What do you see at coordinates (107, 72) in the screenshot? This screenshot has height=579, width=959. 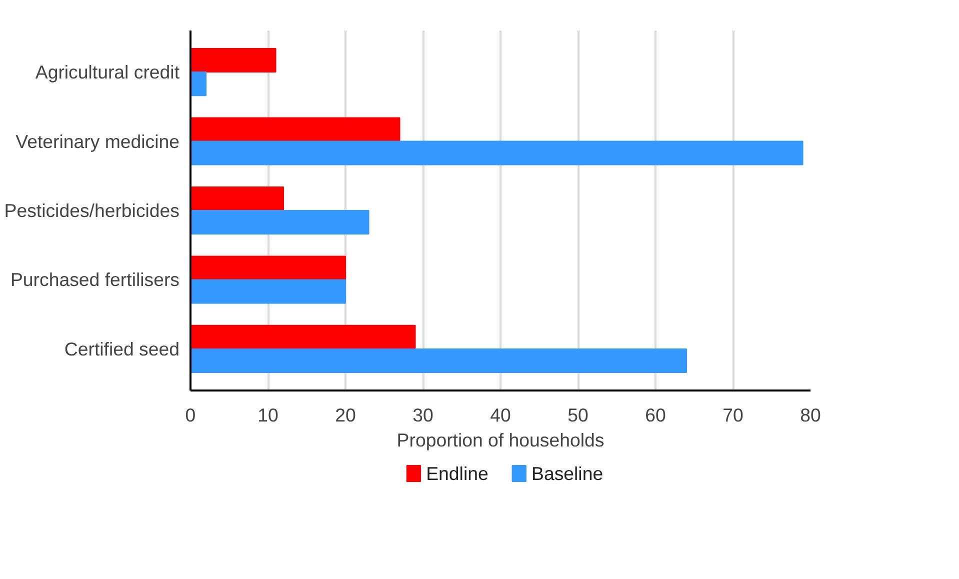 I see `y-tick-label: Agricultural credit` at bounding box center [107, 72].